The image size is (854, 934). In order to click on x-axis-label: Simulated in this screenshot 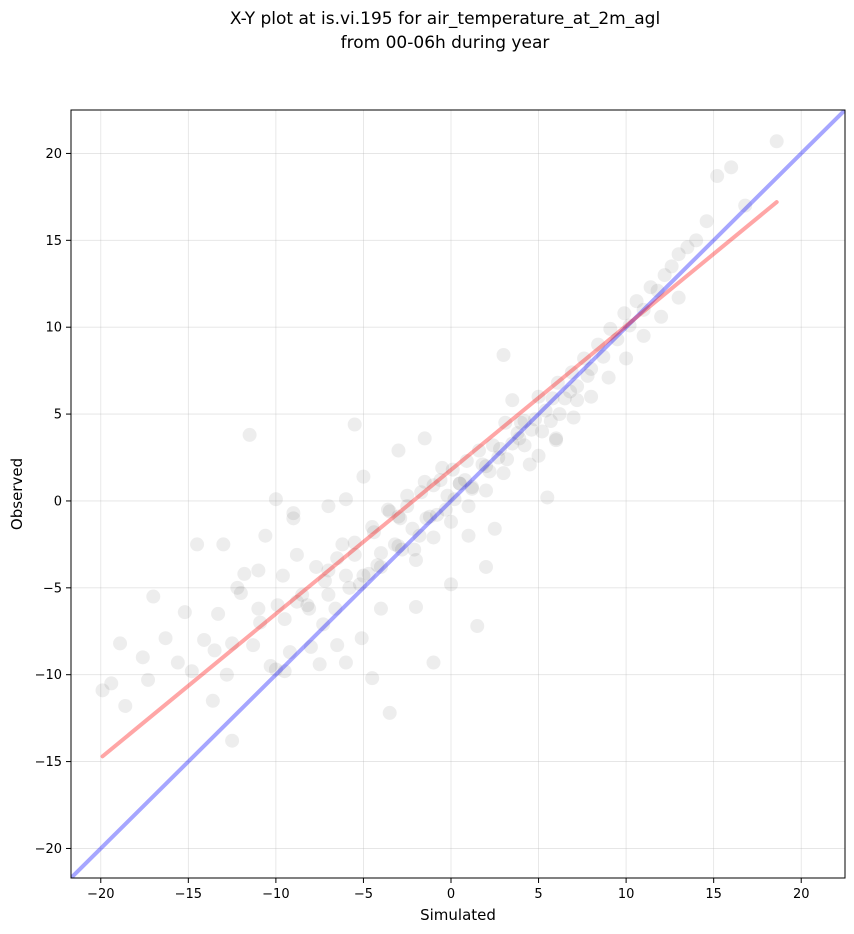, I will do `click(458, 915)`.